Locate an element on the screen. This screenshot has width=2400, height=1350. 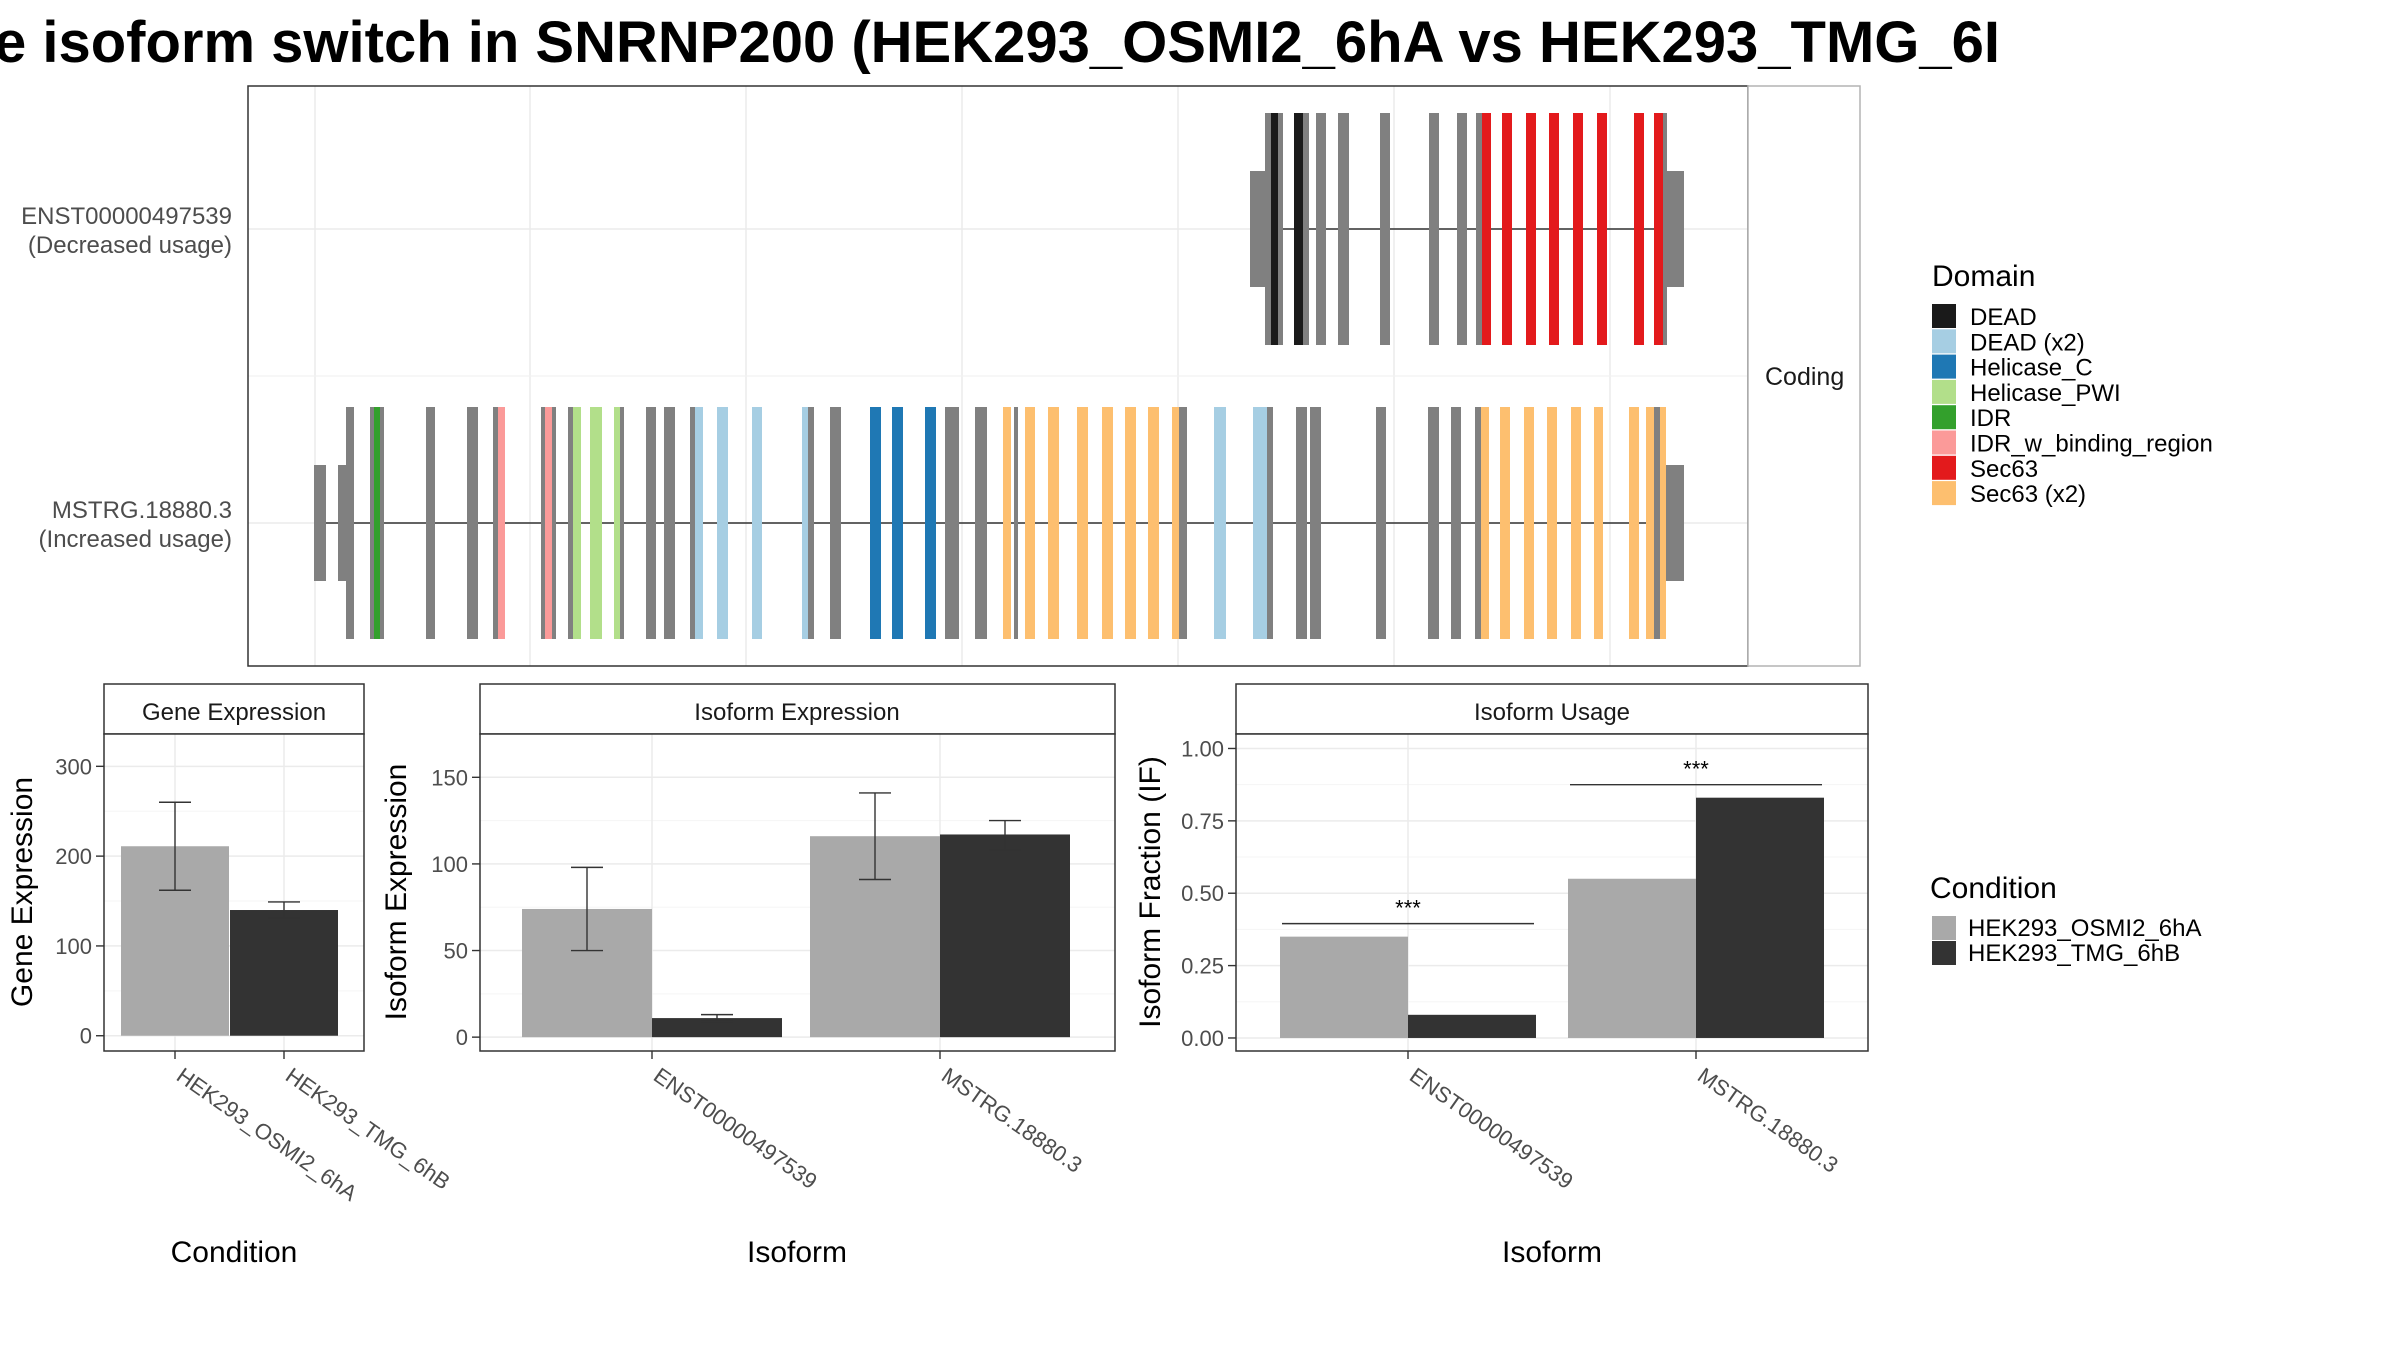
chart-2-sig-label-0: *** is located at coordinates (1408, 908).